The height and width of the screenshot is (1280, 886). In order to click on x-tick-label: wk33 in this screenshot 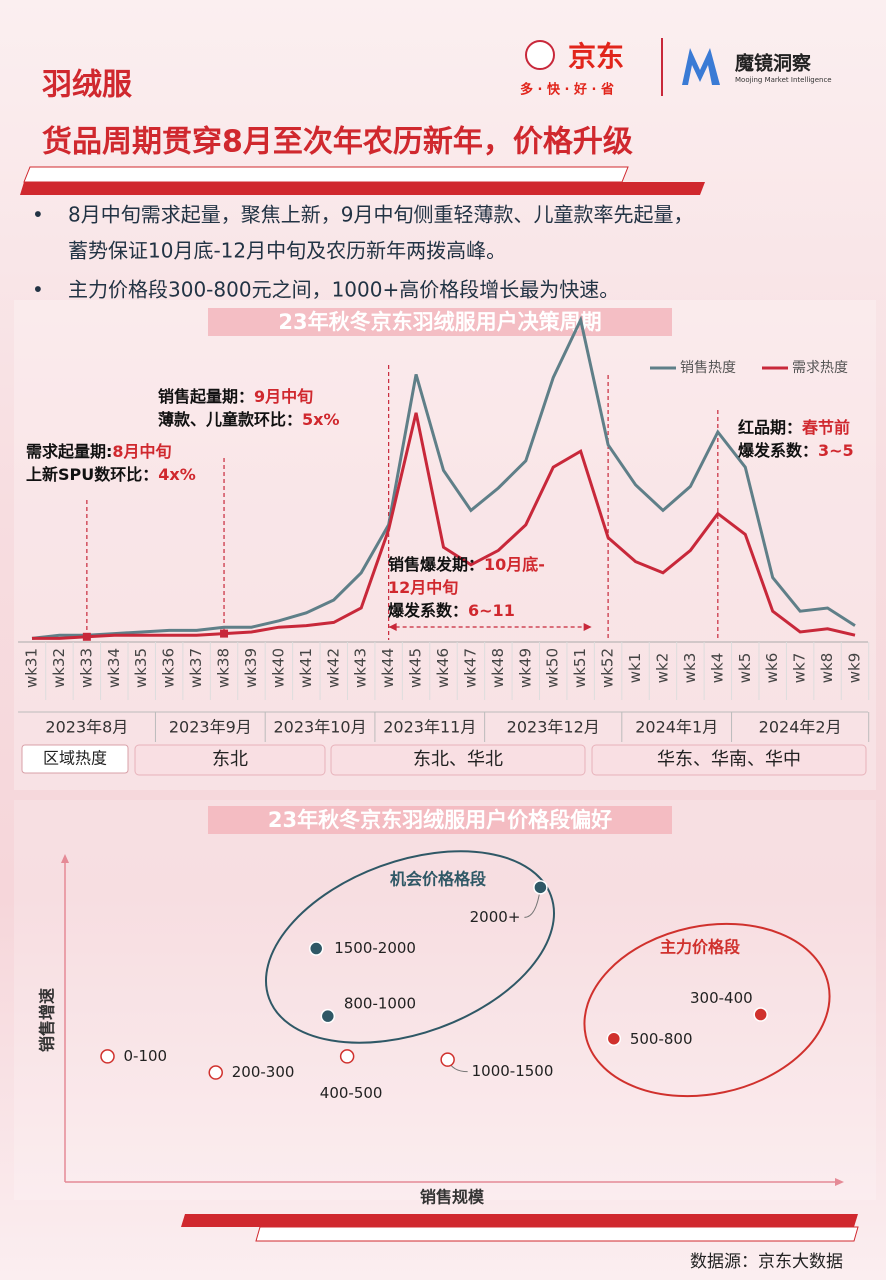, I will do `click(86, 668)`.